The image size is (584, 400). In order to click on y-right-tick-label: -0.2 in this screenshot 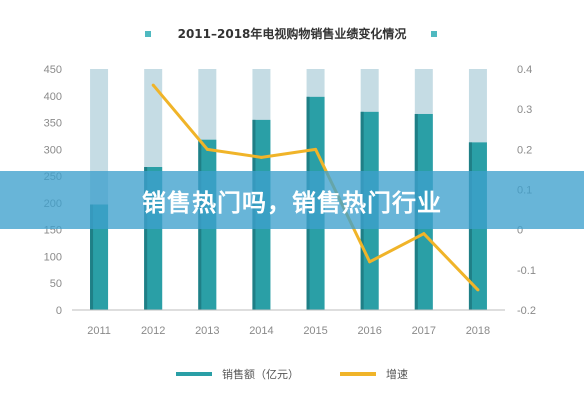, I will do `click(526, 311)`.